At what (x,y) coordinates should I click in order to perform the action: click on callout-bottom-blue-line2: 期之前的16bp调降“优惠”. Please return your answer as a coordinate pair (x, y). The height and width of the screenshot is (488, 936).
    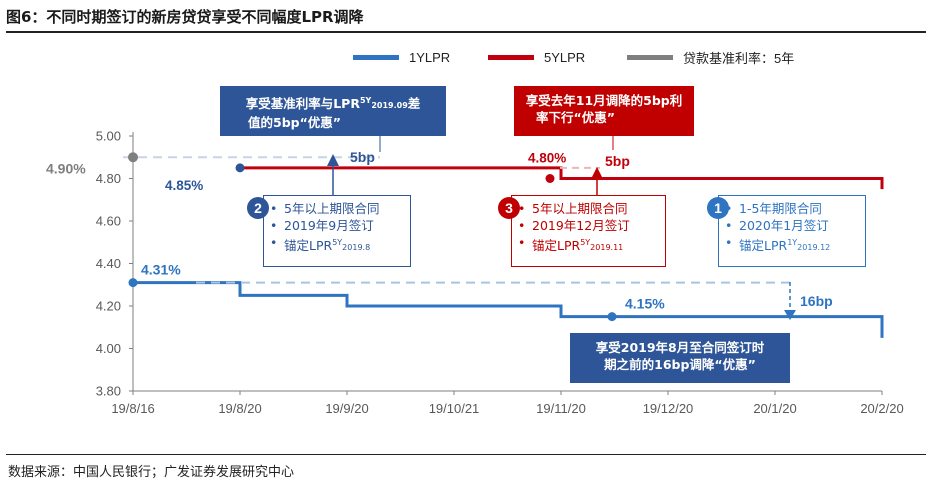
    Looking at the image, I should click on (680, 364).